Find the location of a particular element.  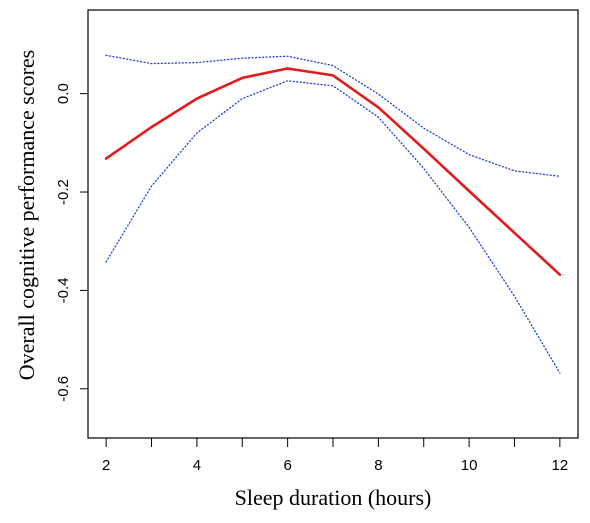

x-tick-label: 8 is located at coordinates (378, 465).